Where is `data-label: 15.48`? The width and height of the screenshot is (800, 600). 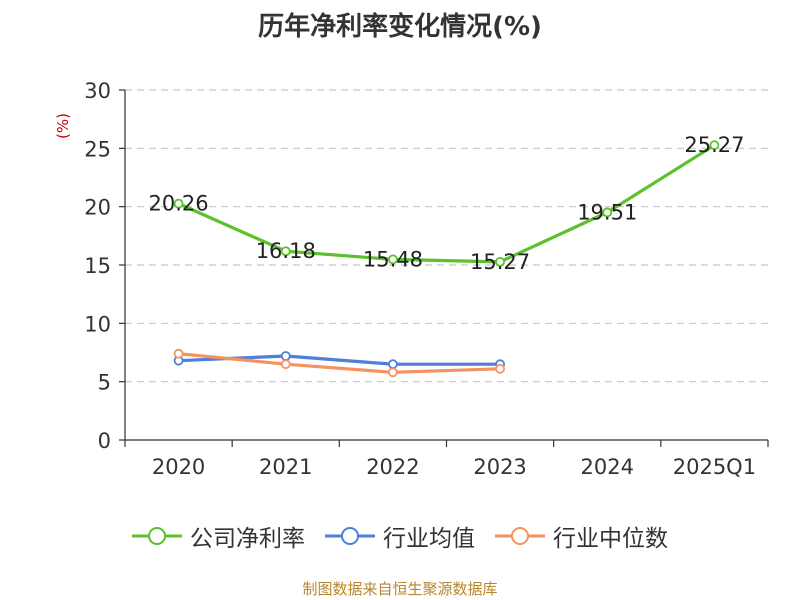 data-label: 15.48 is located at coordinates (393, 259).